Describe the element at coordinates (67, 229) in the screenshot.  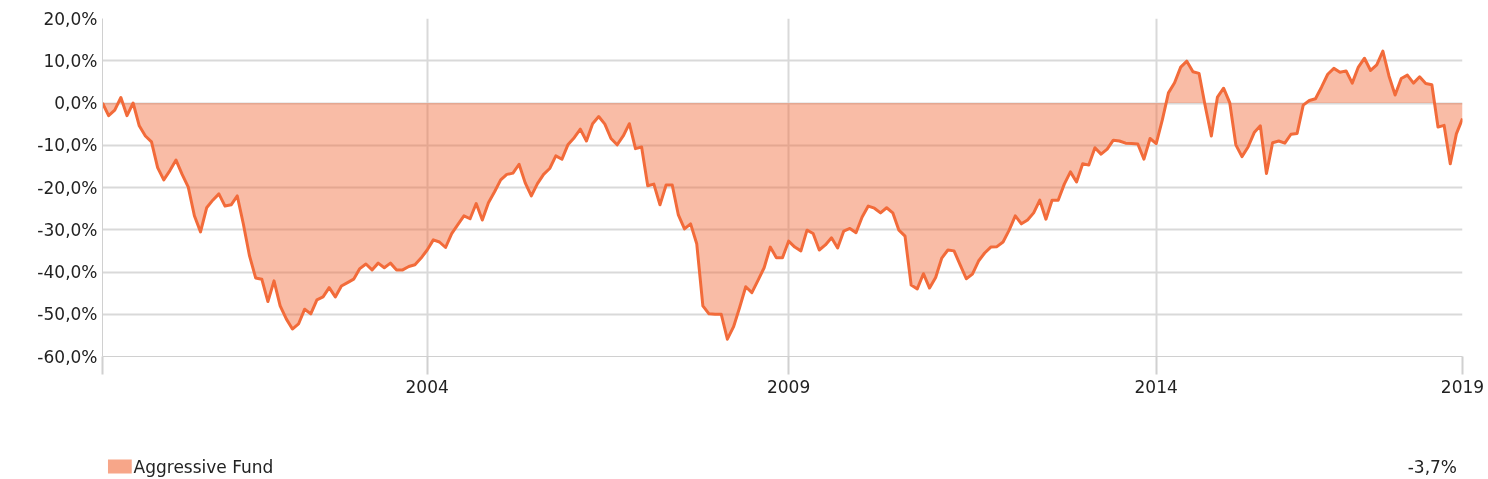
I see `y-tick-label: -30,0%` at that location.